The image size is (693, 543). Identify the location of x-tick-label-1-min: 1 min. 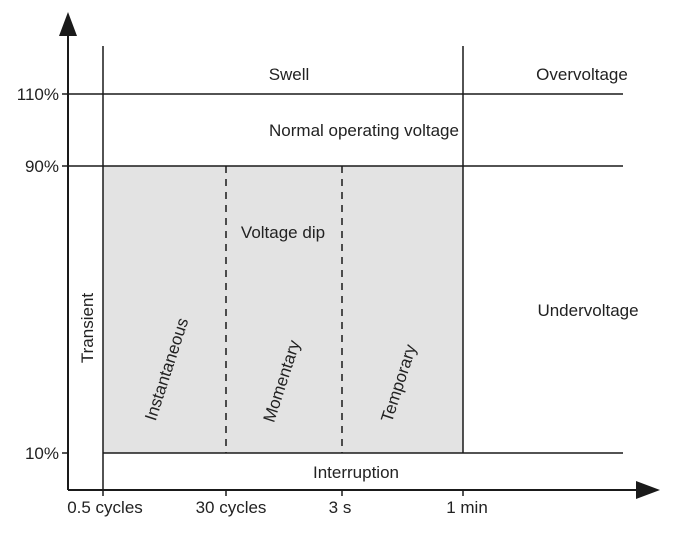
(467, 507).